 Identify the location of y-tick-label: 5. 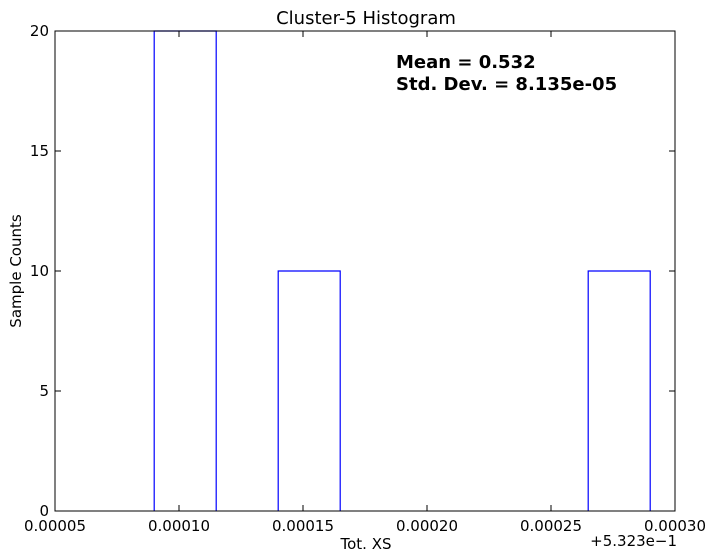
(44, 391).